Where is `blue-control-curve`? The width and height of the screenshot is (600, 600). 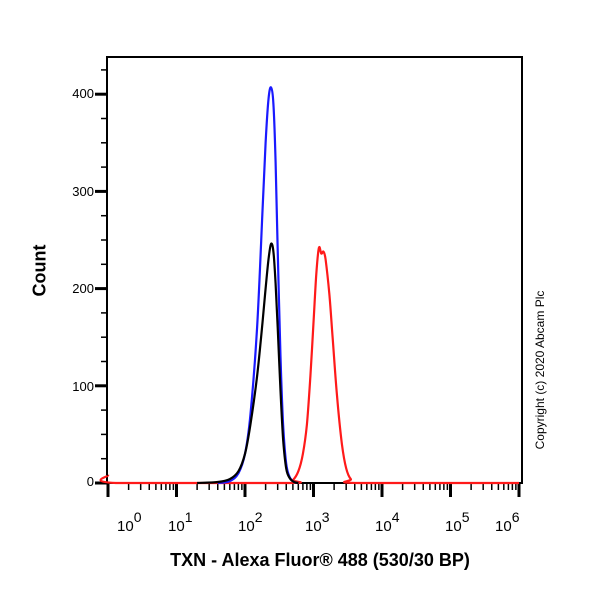 blue-control-curve is located at coordinates (258, 285).